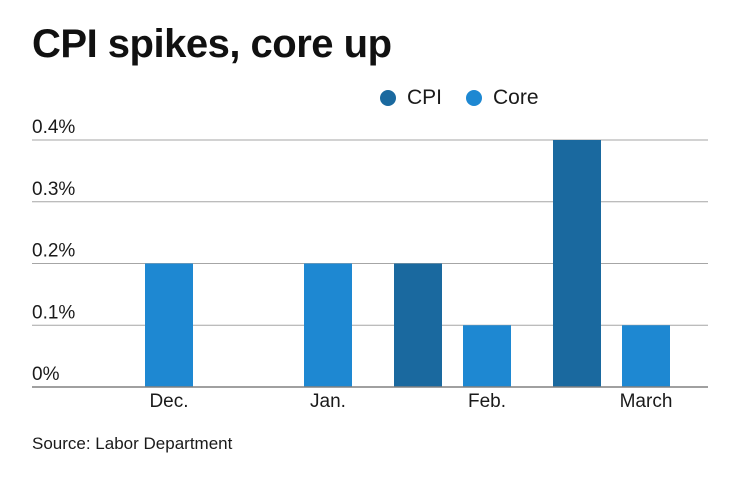  Describe the element at coordinates (168, 401) in the screenshot. I see `x-tick-label: Dec.` at that location.